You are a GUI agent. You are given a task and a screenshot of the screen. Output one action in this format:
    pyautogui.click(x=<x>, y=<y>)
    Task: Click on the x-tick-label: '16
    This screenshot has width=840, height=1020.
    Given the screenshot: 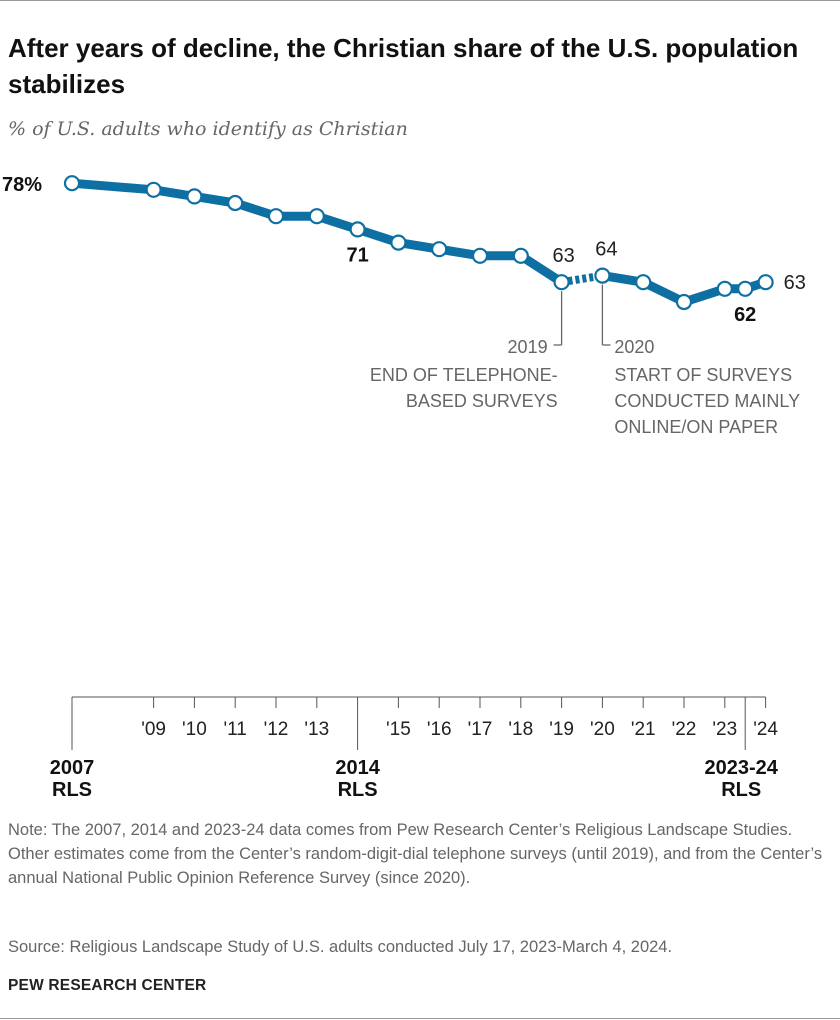 What is the action you would take?
    pyautogui.click(x=439, y=729)
    